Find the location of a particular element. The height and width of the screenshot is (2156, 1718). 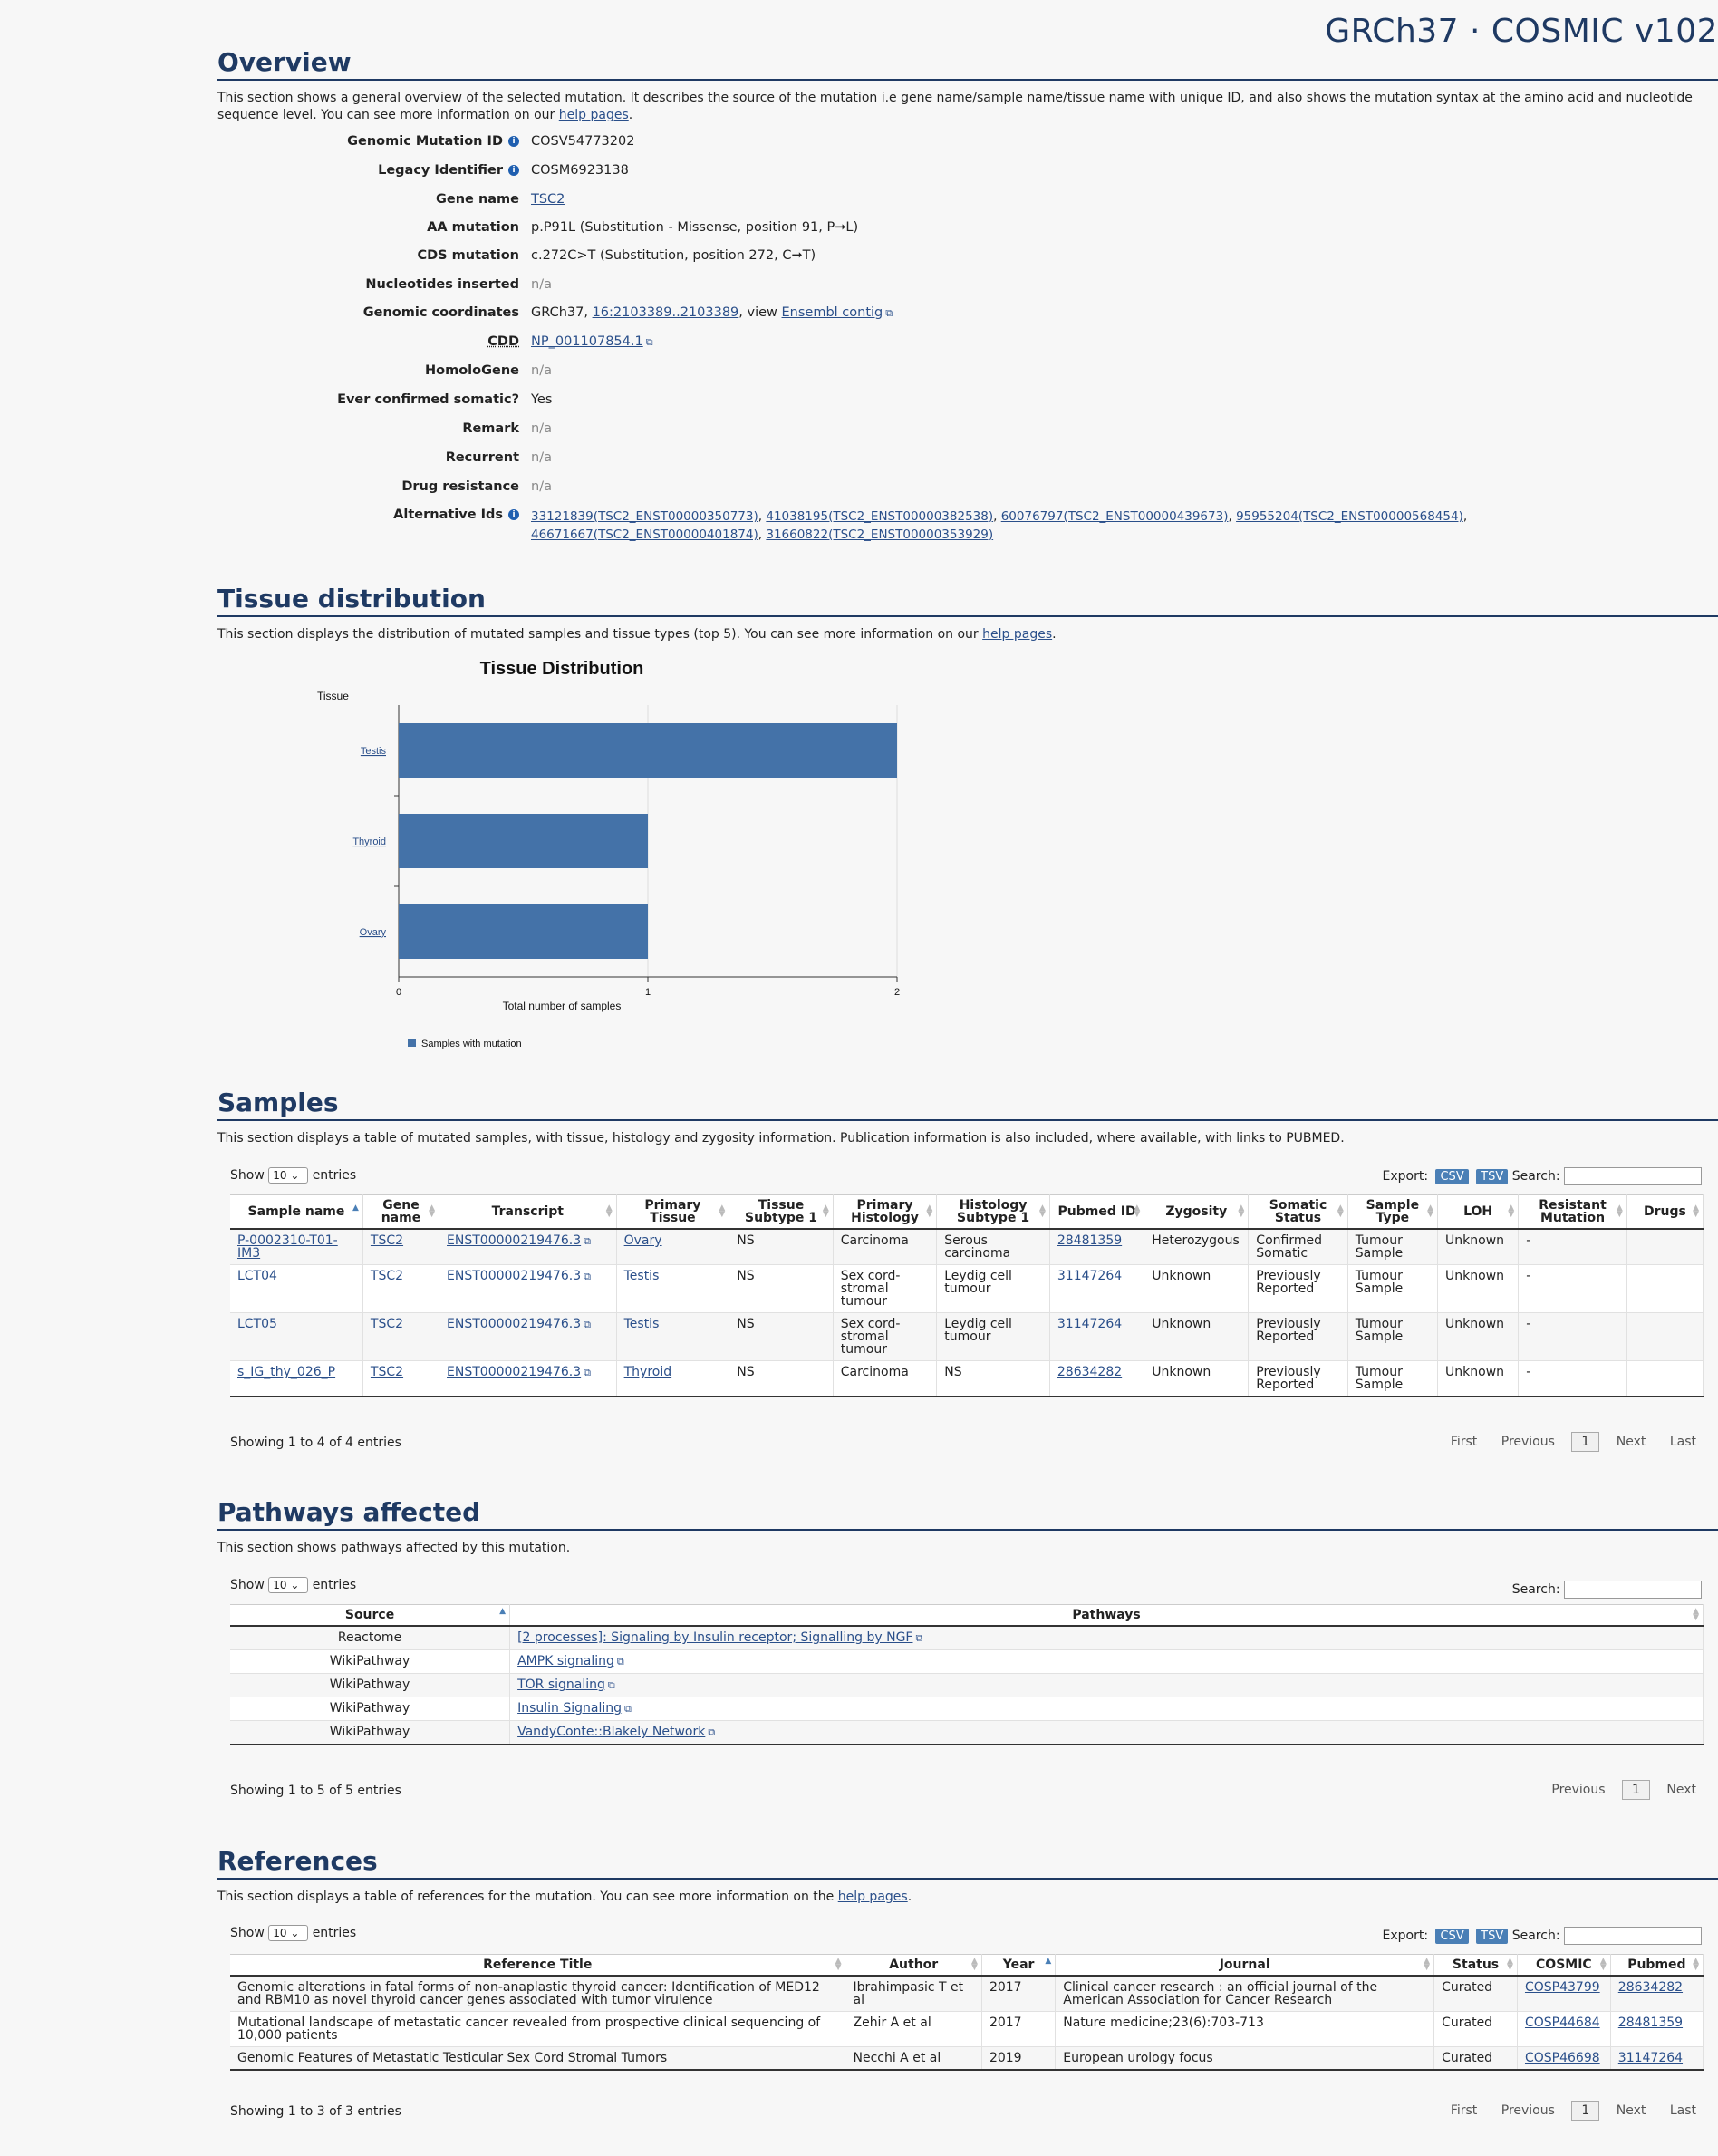

alternative-id-link: 41038195(TSC2_ENST00000382538) is located at coordinates (880, 516).